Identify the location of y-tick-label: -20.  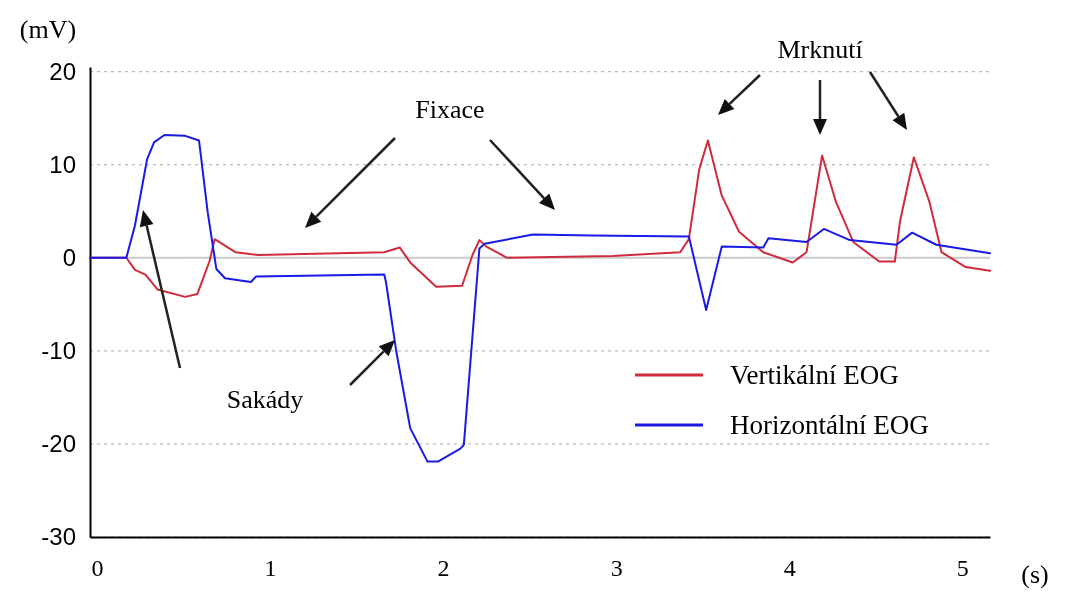
(58, 444).